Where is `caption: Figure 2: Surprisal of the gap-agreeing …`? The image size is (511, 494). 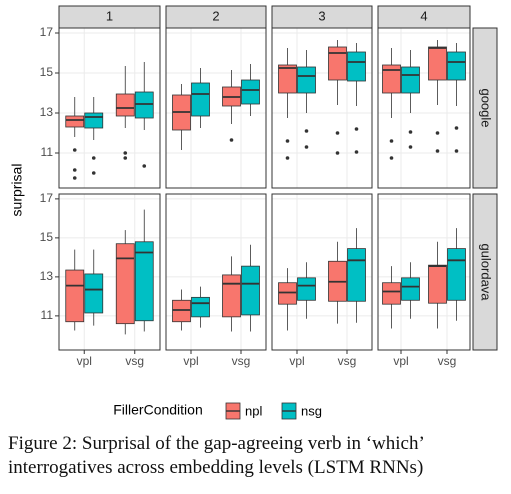
caption: Figure 2: Surprisal of the gap-agreeing … is located at coordinates (216, 455).